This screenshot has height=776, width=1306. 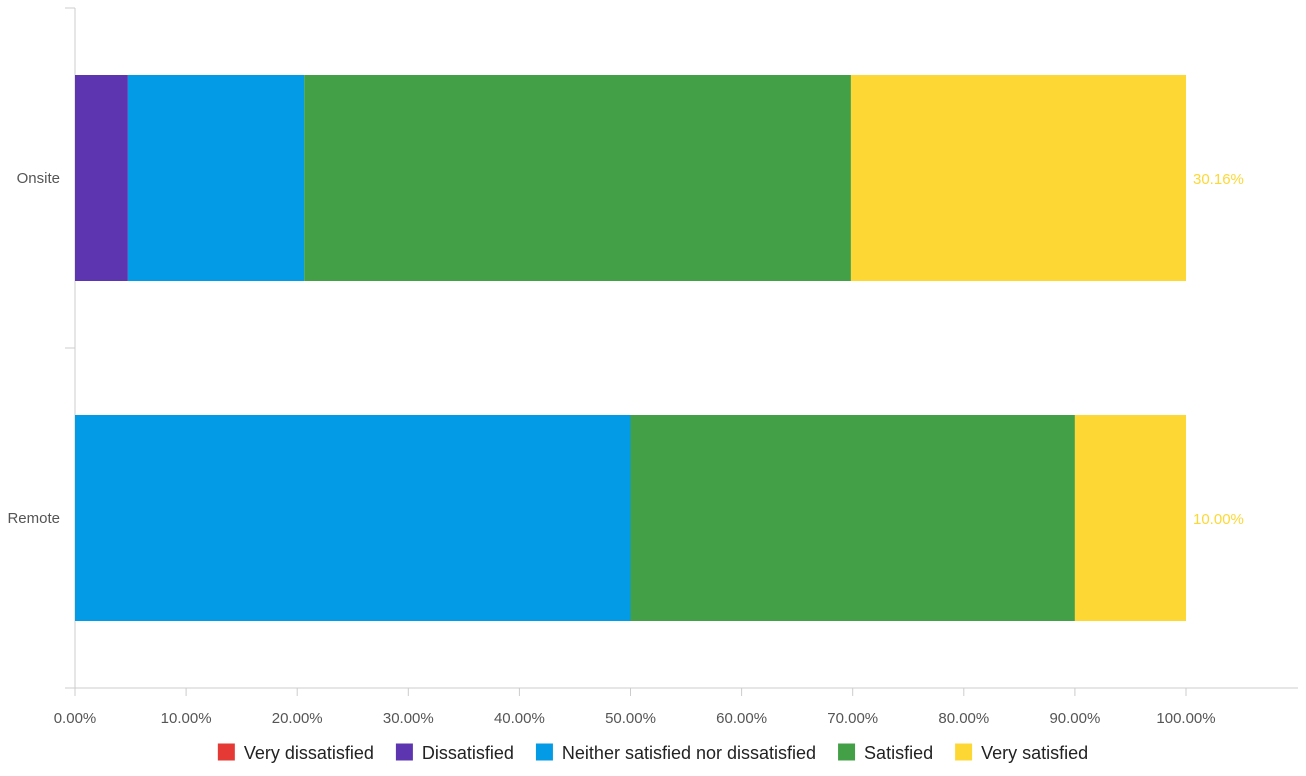 What do you see at coordinates (75, 718) in the screenshot?
I see `x-tick-label: 0.00%` at bounding box center [75, 718].